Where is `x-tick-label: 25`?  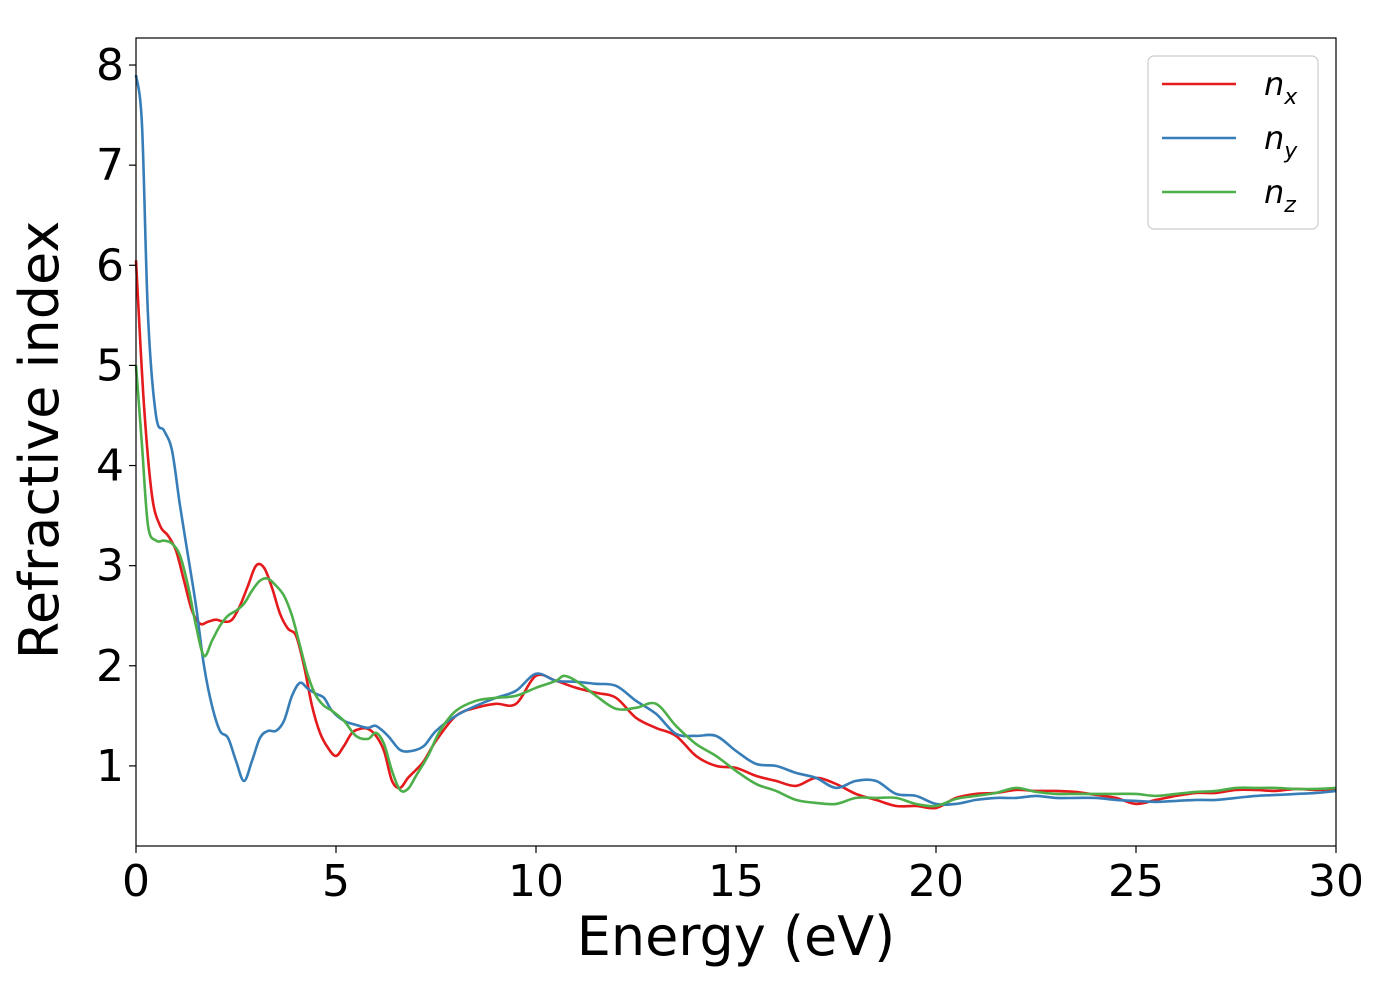 x-tick-label: 25 is located at coordinates (1136, 881).